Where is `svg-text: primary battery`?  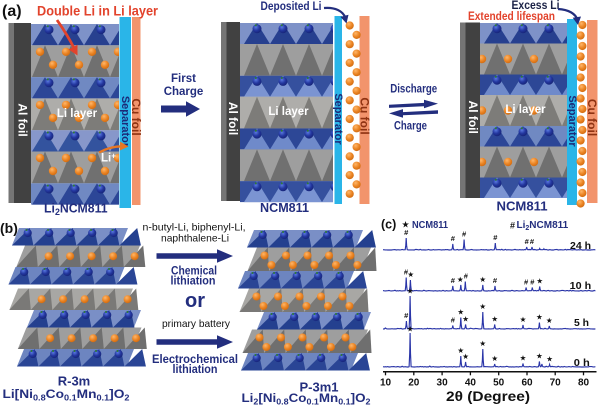 svg-text: primary battery is located at coordinates (196, 324).